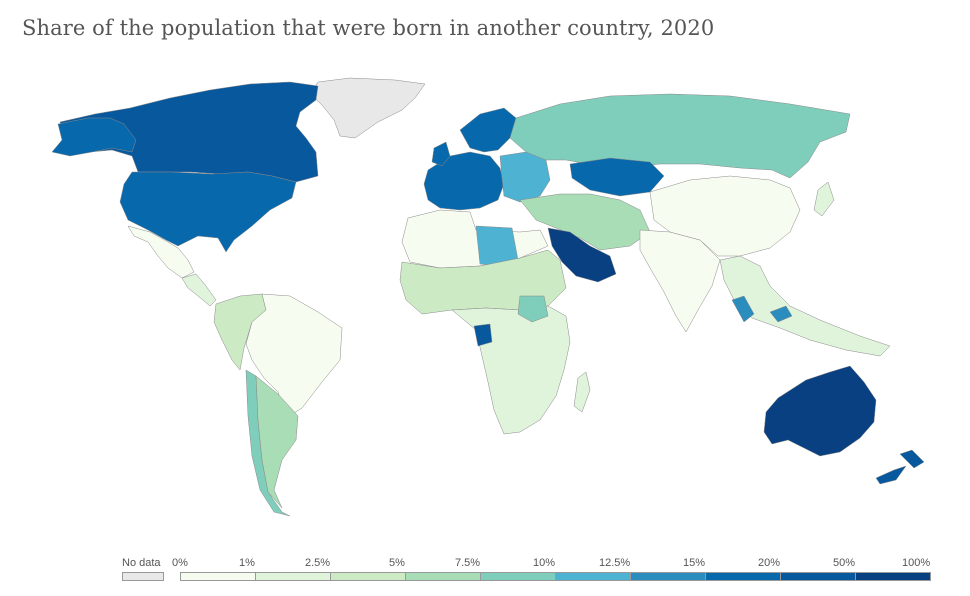 The image size is (970, 596). I want to click on legend-tick-label: 20%, so click(769, 563).